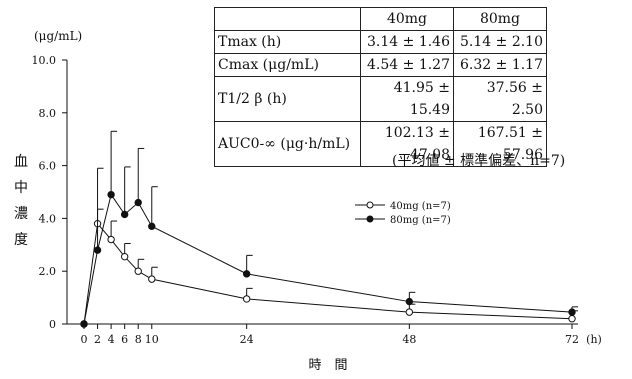  Describe the element at coordinates (407, 99) in the screenshot. I see `table-cell: 41.95 ± 15.49` at that location.